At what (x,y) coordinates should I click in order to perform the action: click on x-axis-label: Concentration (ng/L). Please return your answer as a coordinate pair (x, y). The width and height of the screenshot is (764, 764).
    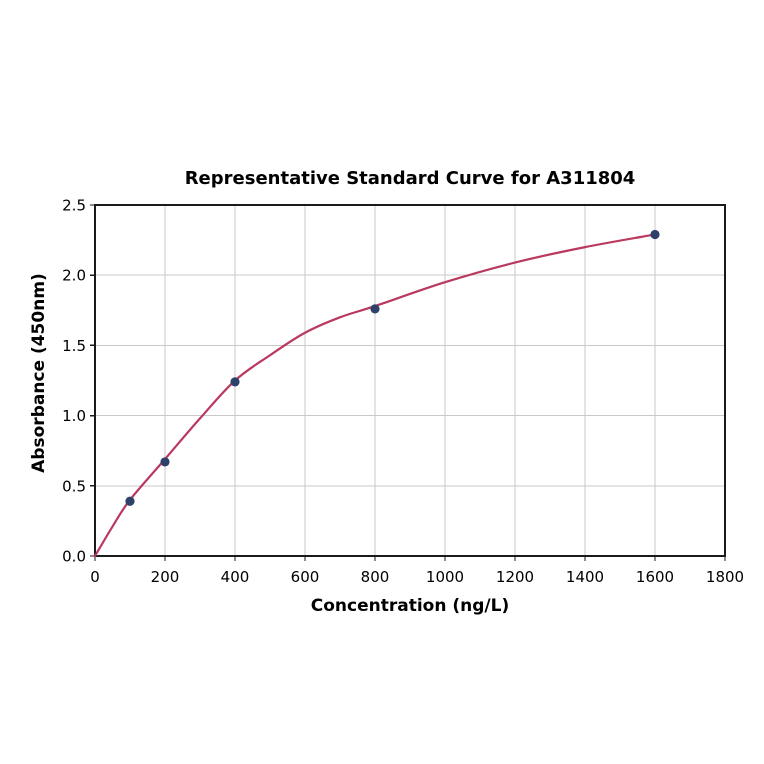
    Looking at the image, I should click on (410, 606).